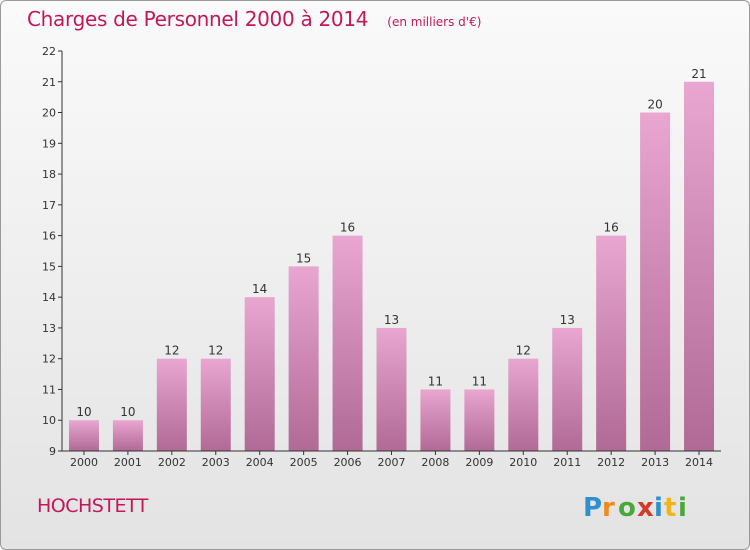 This screenshot has width=750, height=550. What do you see at coordinates (627, 508) in the screenshot?
I see `svg-text: o` at bounding box center [627, 508].